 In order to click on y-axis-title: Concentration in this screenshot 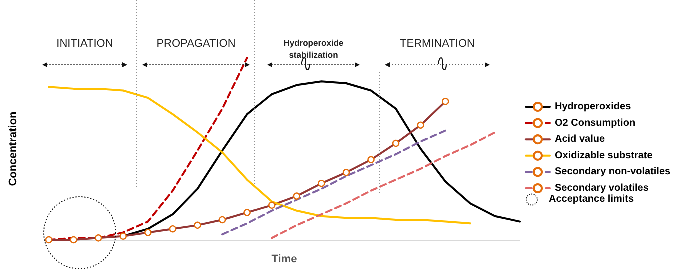, I will do `click(14, 148)`.